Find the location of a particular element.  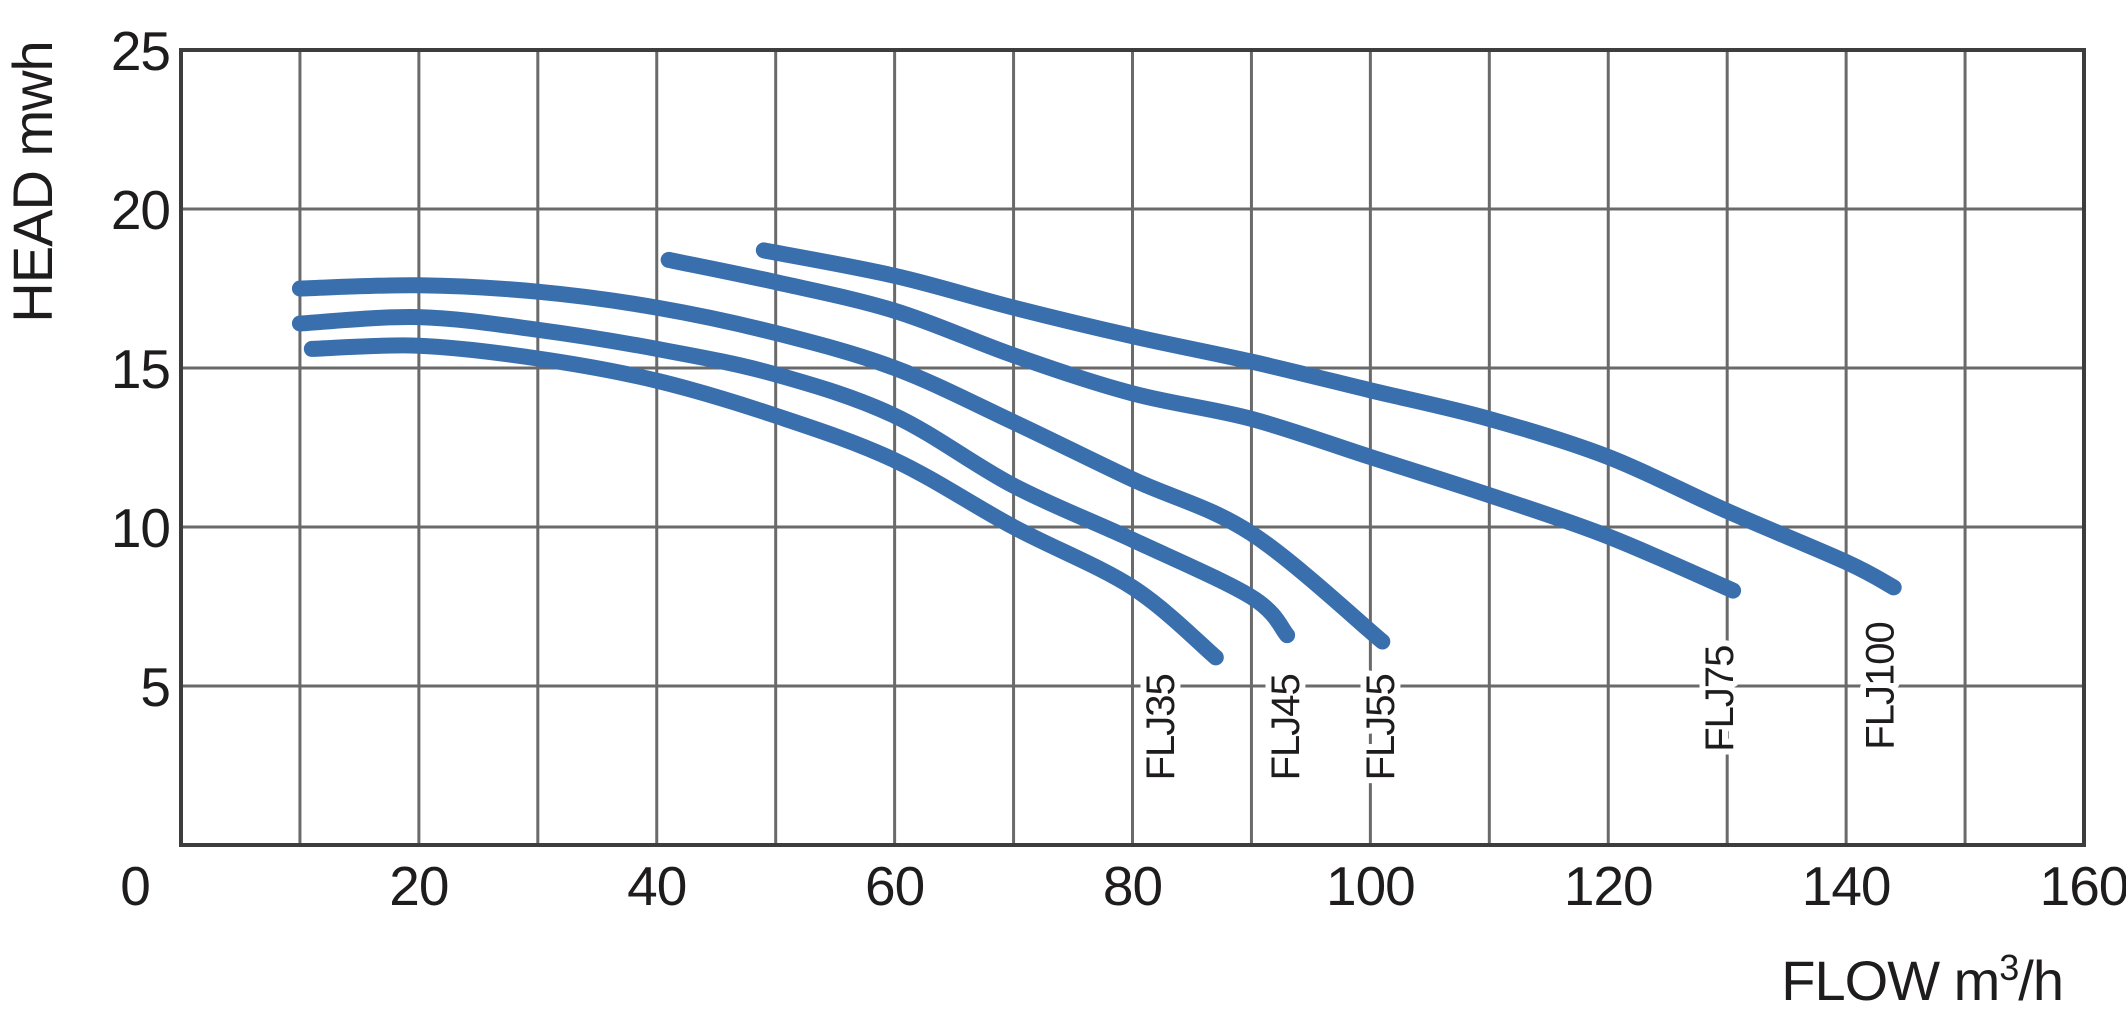

y-tick-label-15: 15 is located at coordinates (140, 369).